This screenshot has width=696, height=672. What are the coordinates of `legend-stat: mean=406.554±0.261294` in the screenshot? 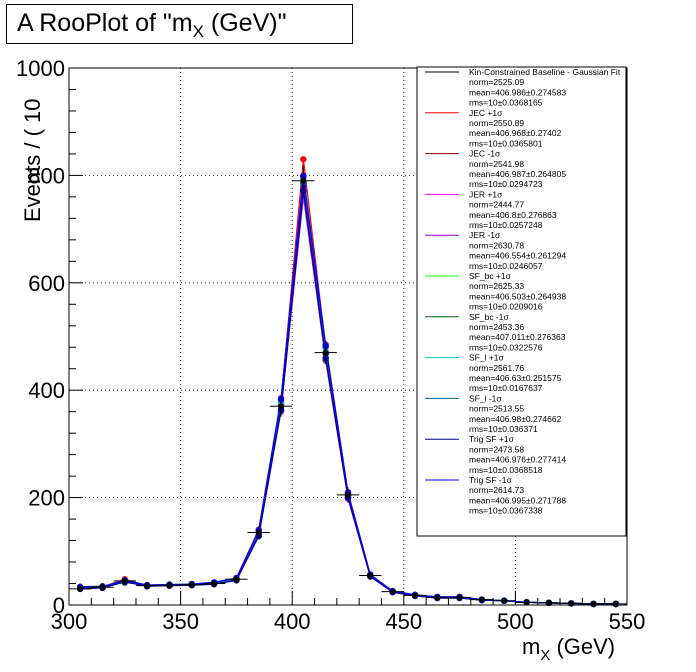 It's located at (517, 256).